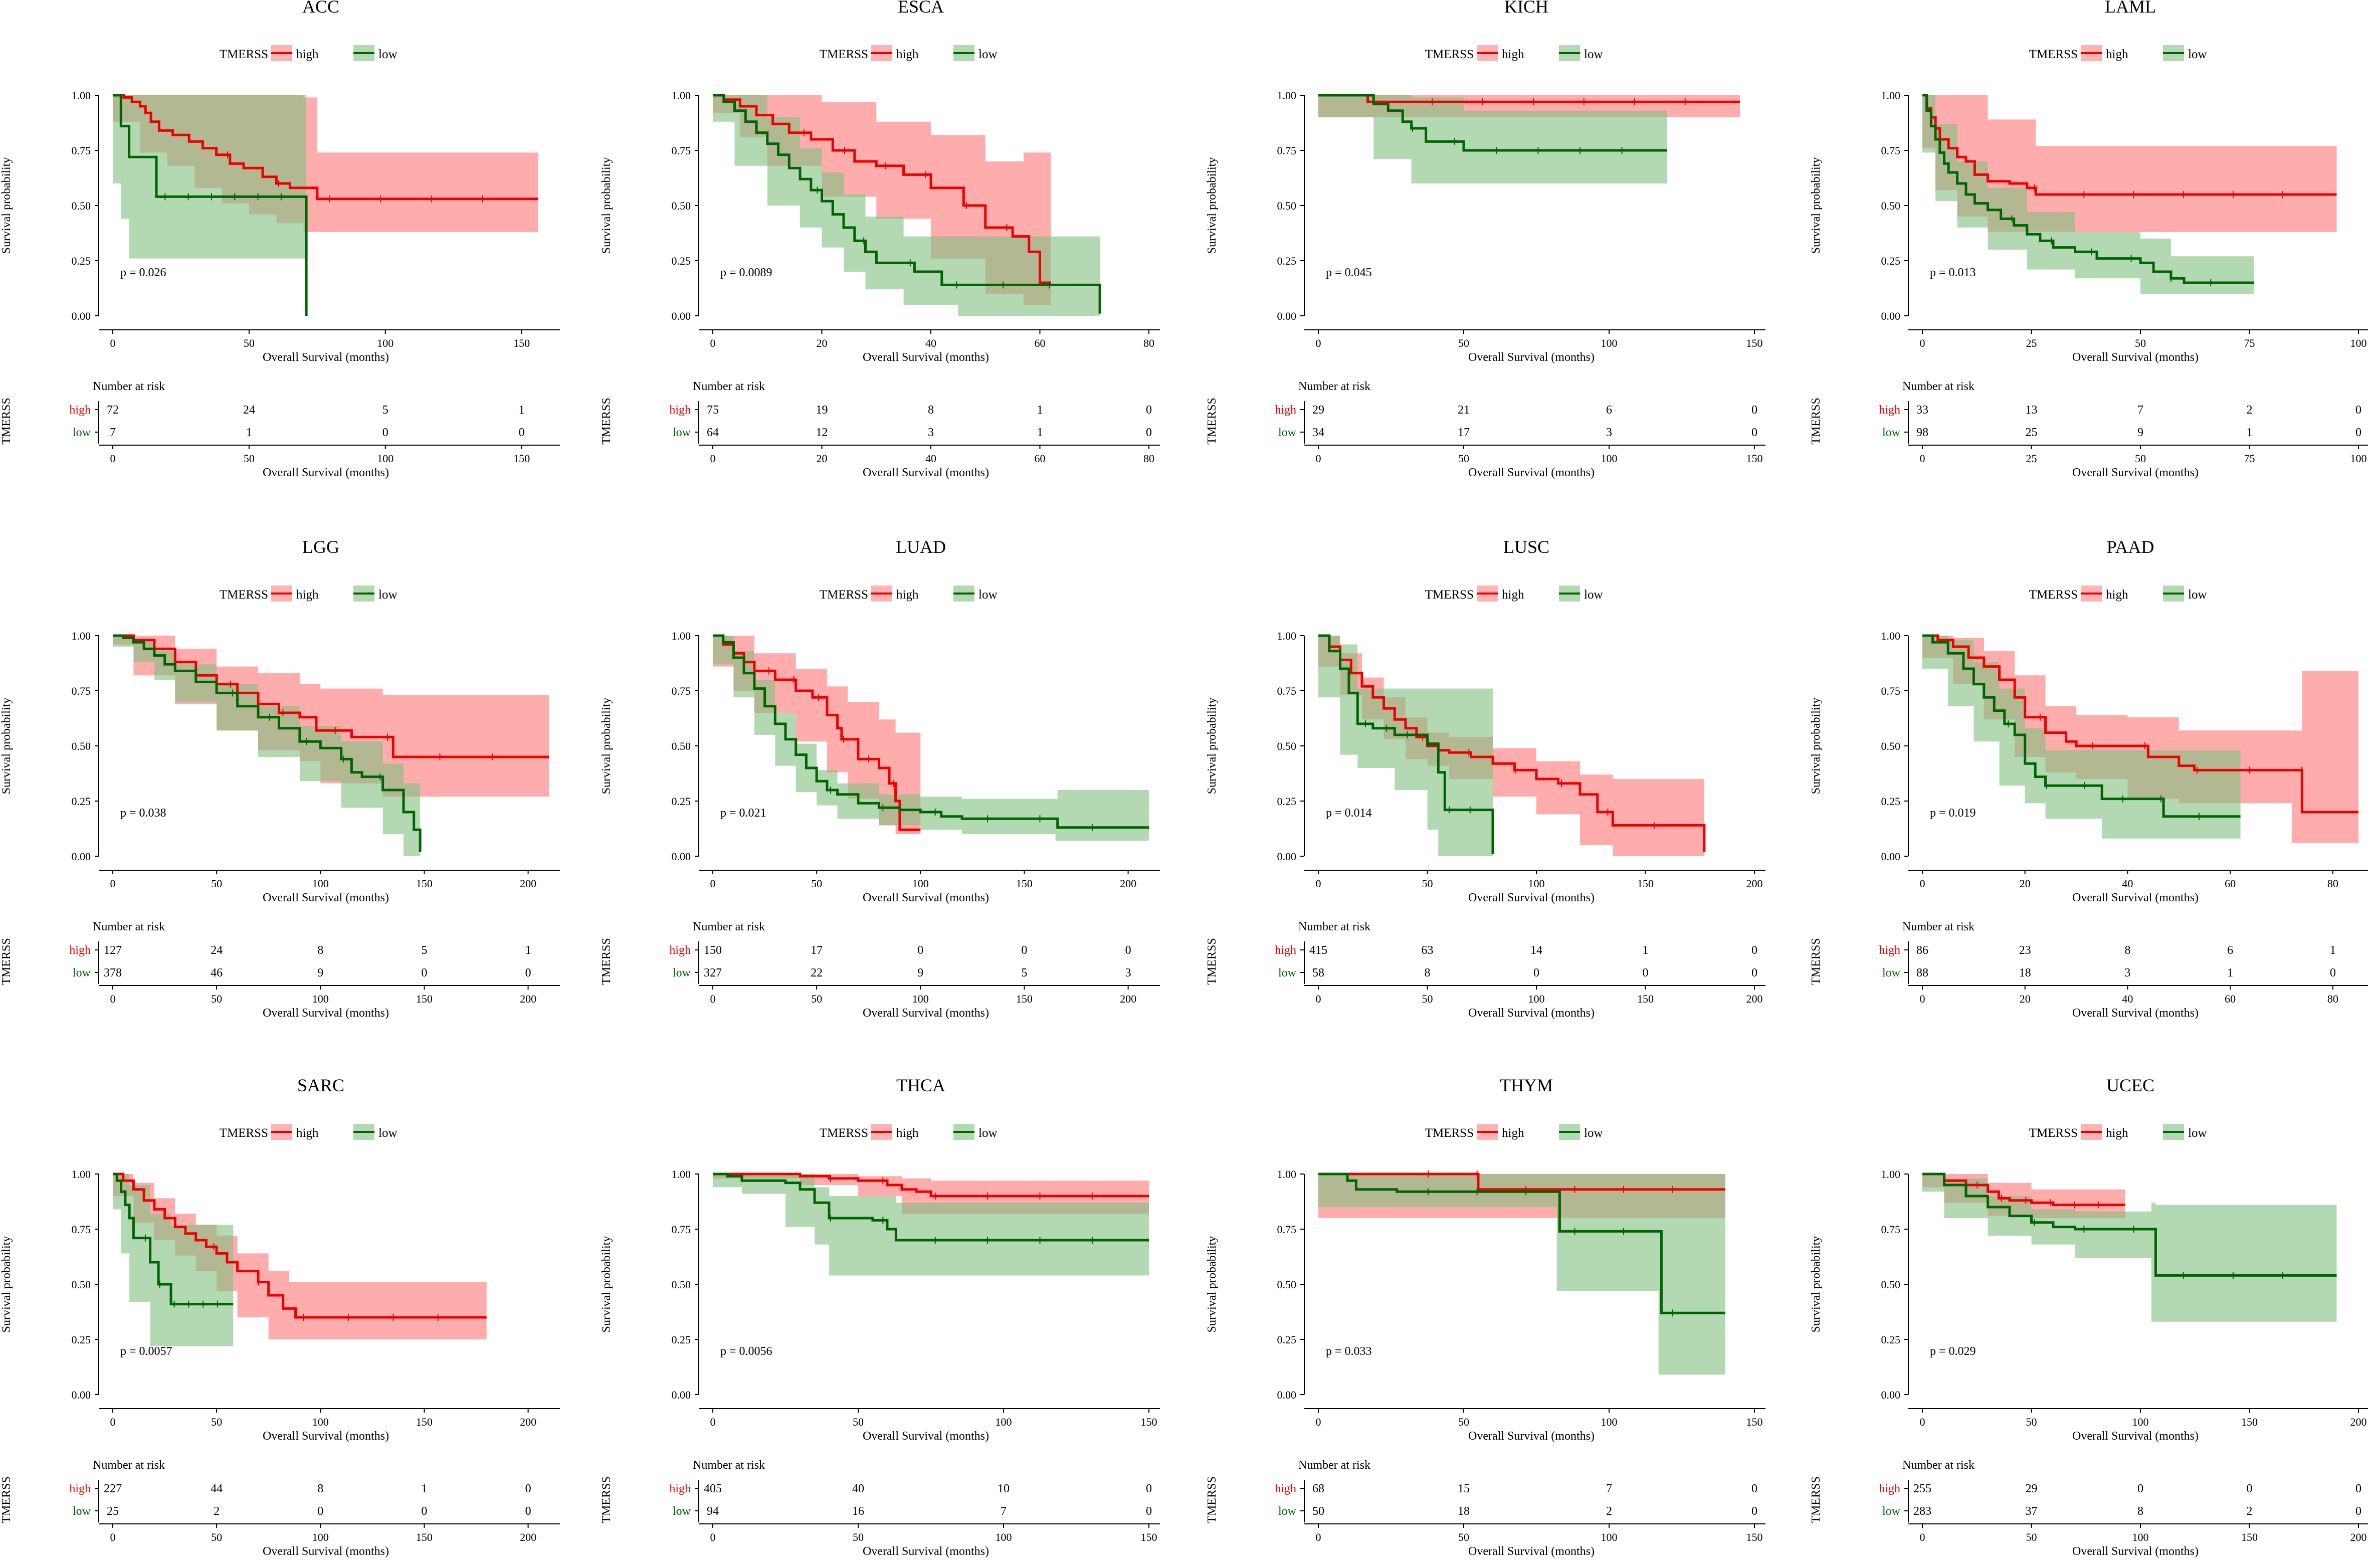 Image resolution: width=2368 pixels, height=1568 pixels. What do you see at coordinates (1349, 1351) in the screenshot?
I see `p-value: p = 0.033` at bounding box center [1349, 1351].